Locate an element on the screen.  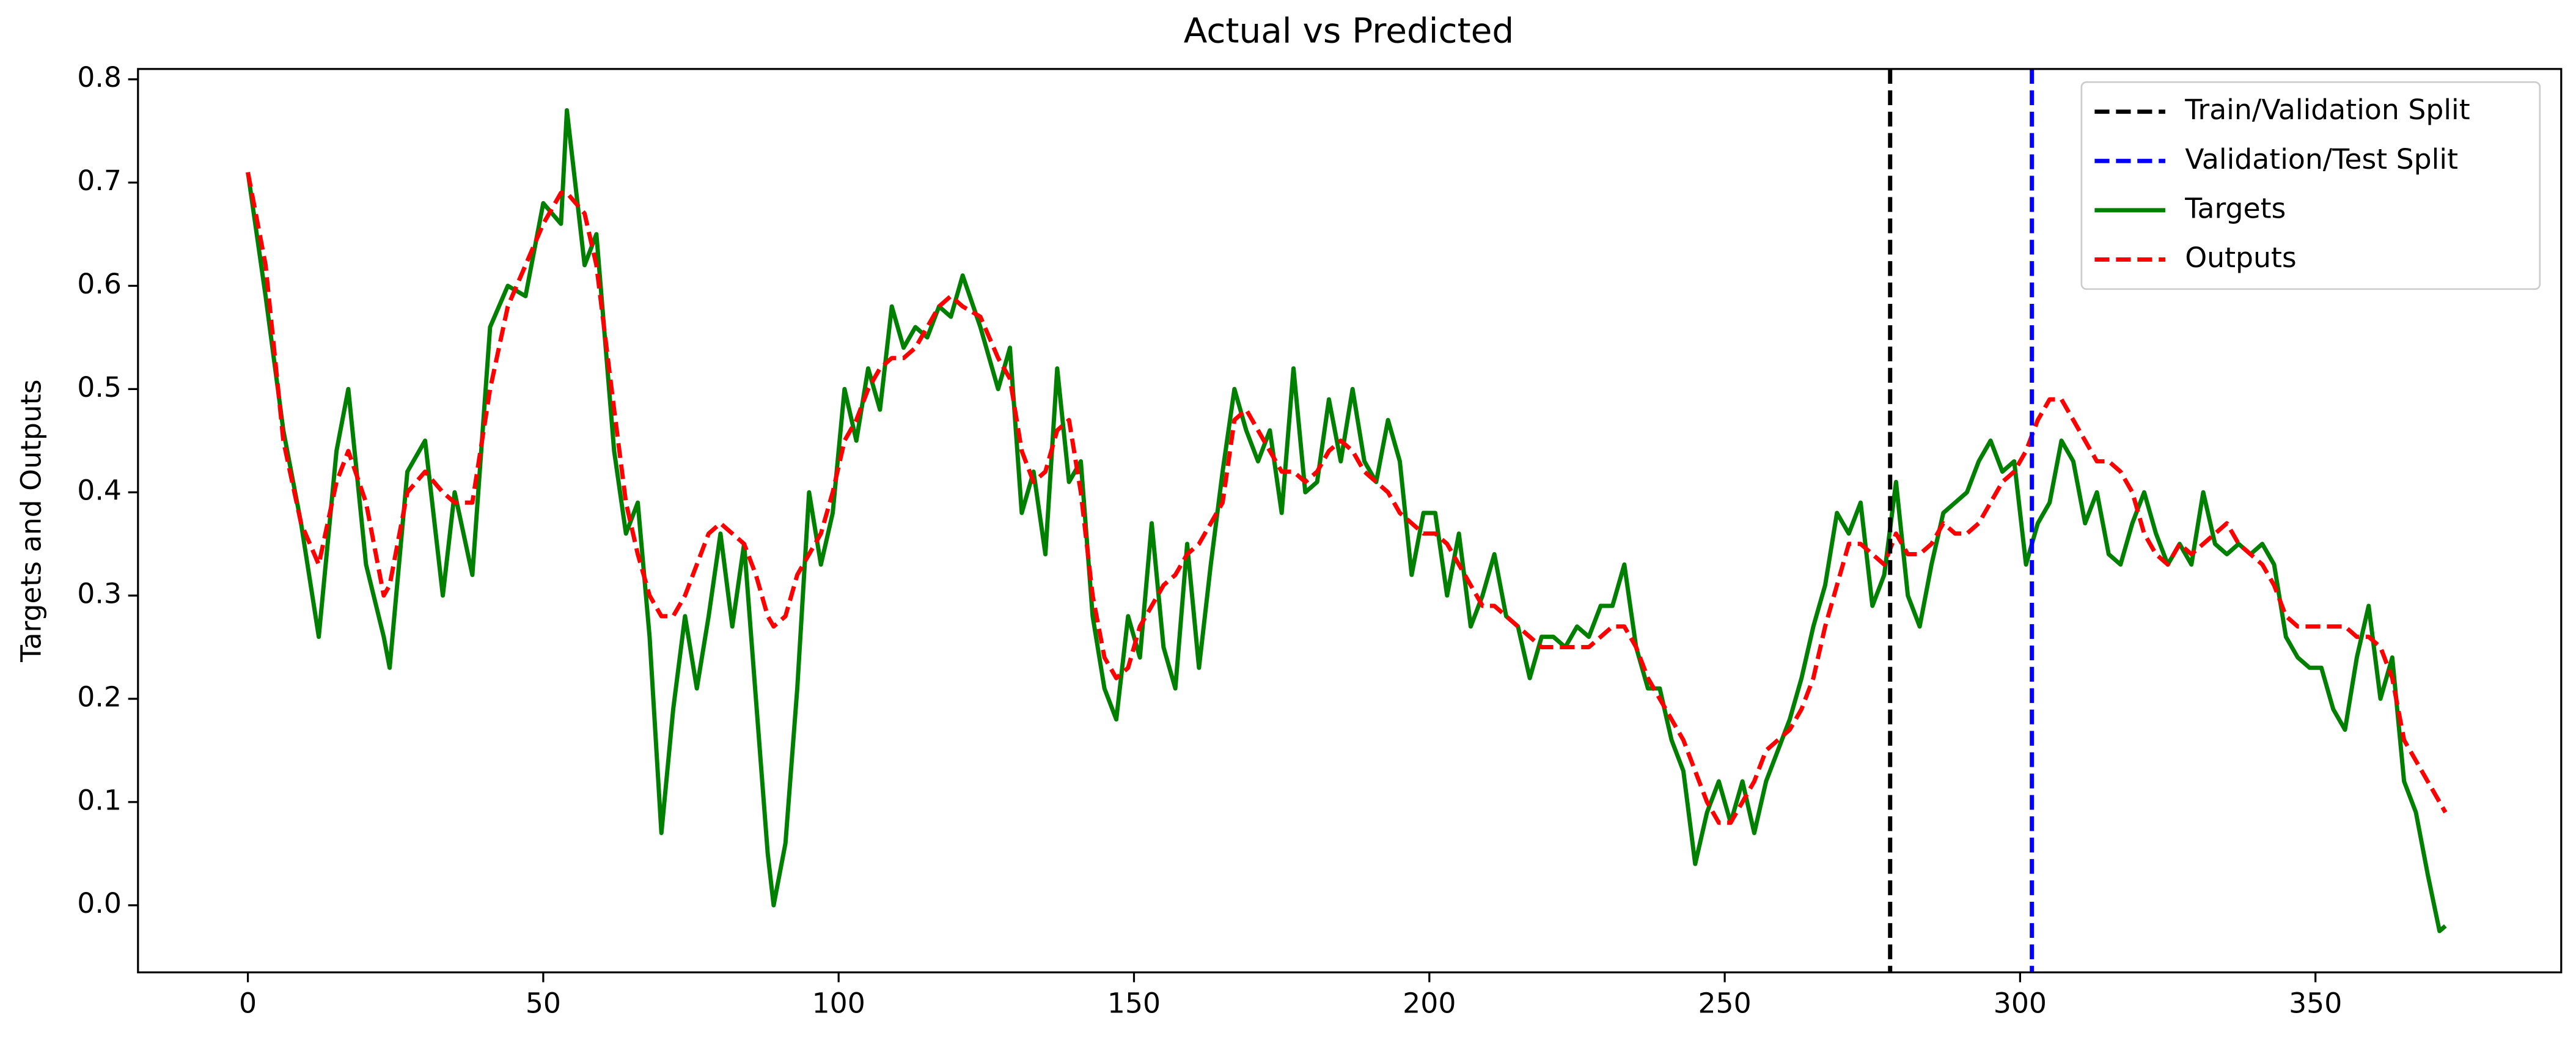
y-tick-label: 0.3 is located at coordinates (99, 594).